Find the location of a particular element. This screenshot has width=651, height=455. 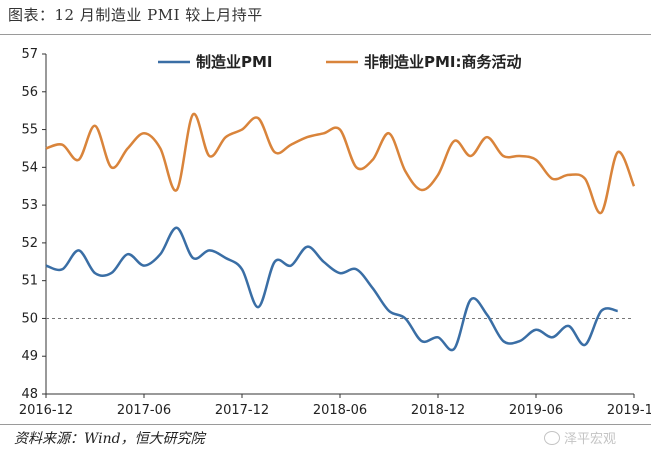

watermark-text: 泽平宏观 is located at coordinates (590, 439).